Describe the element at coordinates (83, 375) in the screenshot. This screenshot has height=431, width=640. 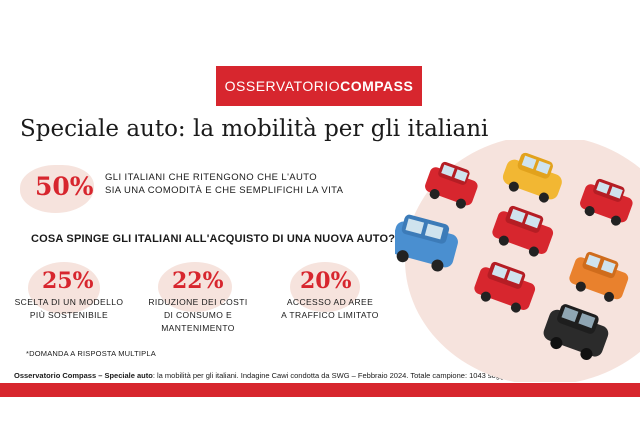
I see `source-bold: Osservatorio Compass – Speciale auto` at that location.